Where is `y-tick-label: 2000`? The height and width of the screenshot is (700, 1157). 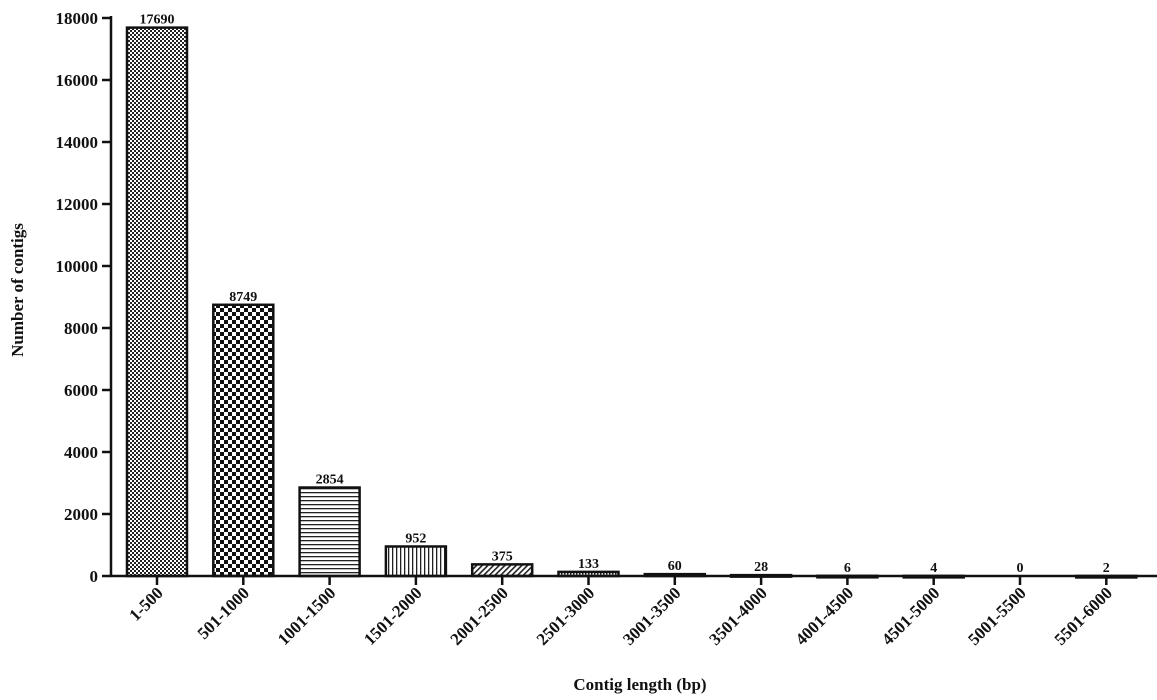
y-tick-label: 2000 is located at coordinates (81, 514).